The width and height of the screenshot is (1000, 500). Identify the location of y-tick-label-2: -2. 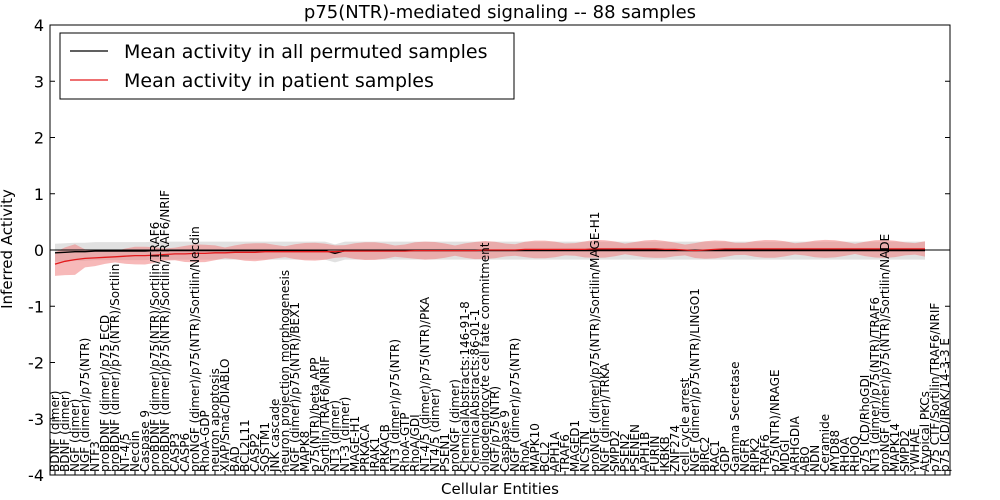
(36, 363).